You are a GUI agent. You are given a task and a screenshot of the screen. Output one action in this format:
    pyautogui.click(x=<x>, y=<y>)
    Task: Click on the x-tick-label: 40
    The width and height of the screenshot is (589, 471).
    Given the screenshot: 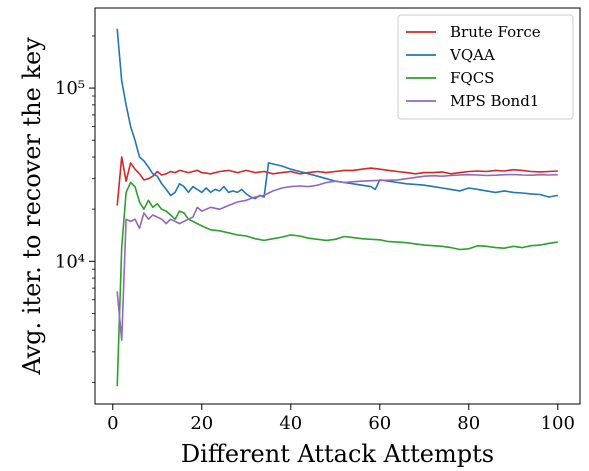 What is the action you would take?
    pyautogui.click(x=290, y=423)
    